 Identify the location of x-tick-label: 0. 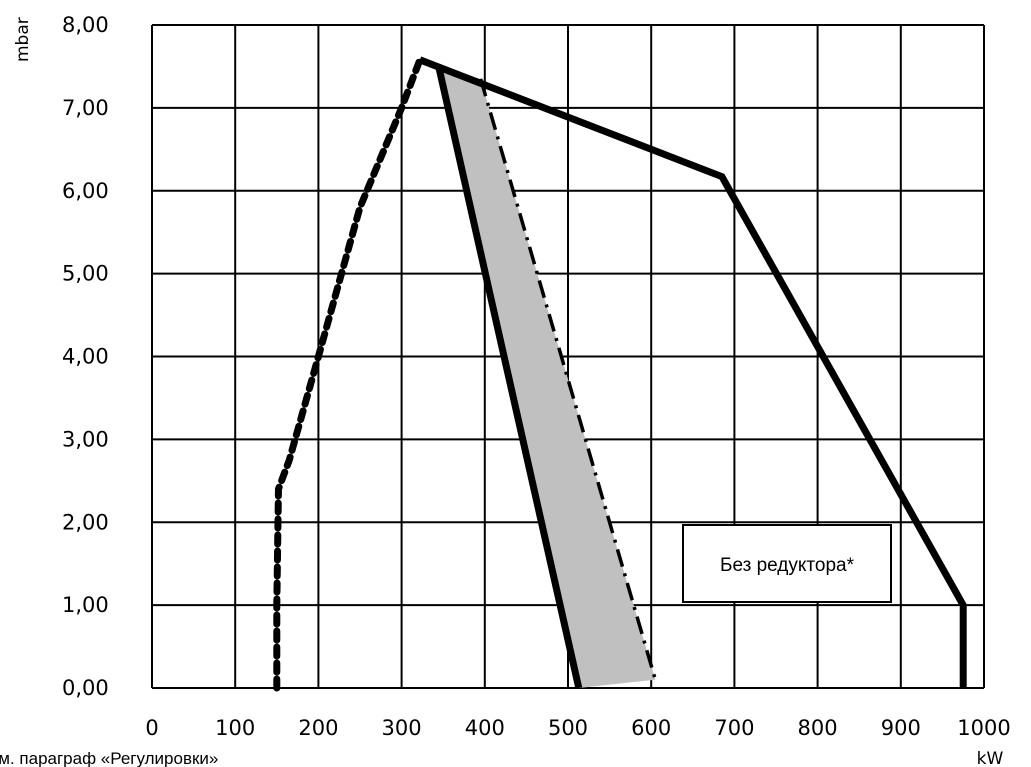
(151, 728).